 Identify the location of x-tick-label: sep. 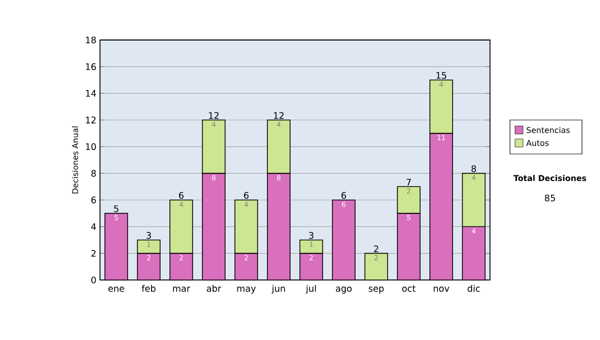
(376, 290).